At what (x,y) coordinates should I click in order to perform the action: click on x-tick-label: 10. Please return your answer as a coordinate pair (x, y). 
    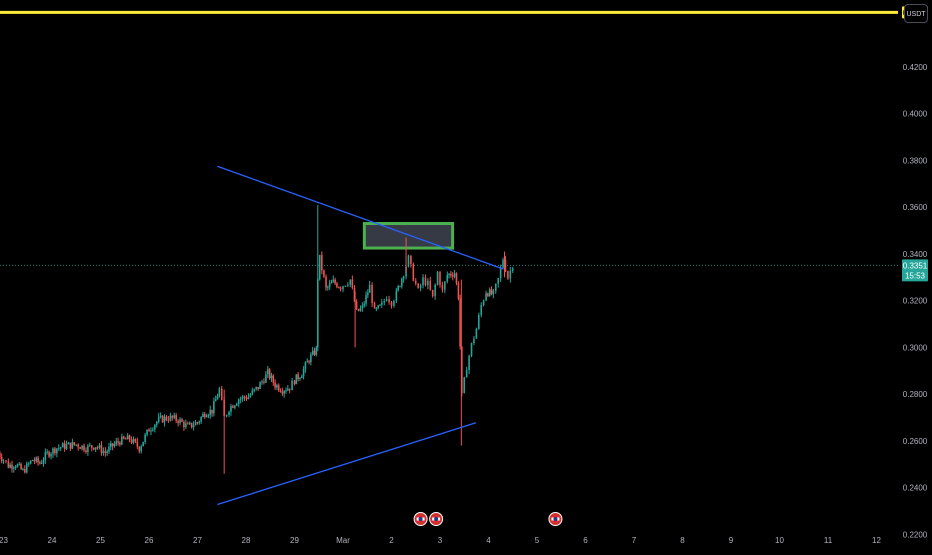
    Looking at the image, I should click on (779, 540).